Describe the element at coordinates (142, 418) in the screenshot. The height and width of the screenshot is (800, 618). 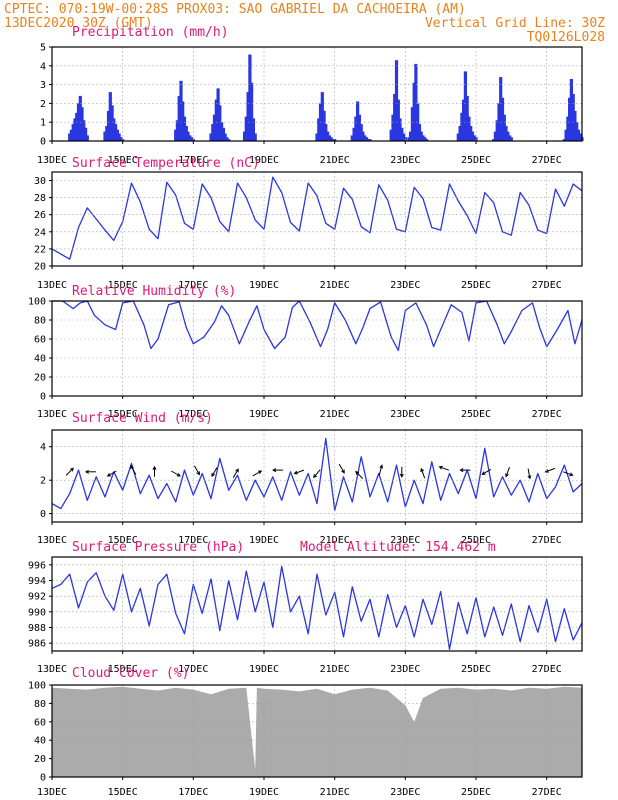
I see `panel-title: Surface Wind (m/s)` at that location.